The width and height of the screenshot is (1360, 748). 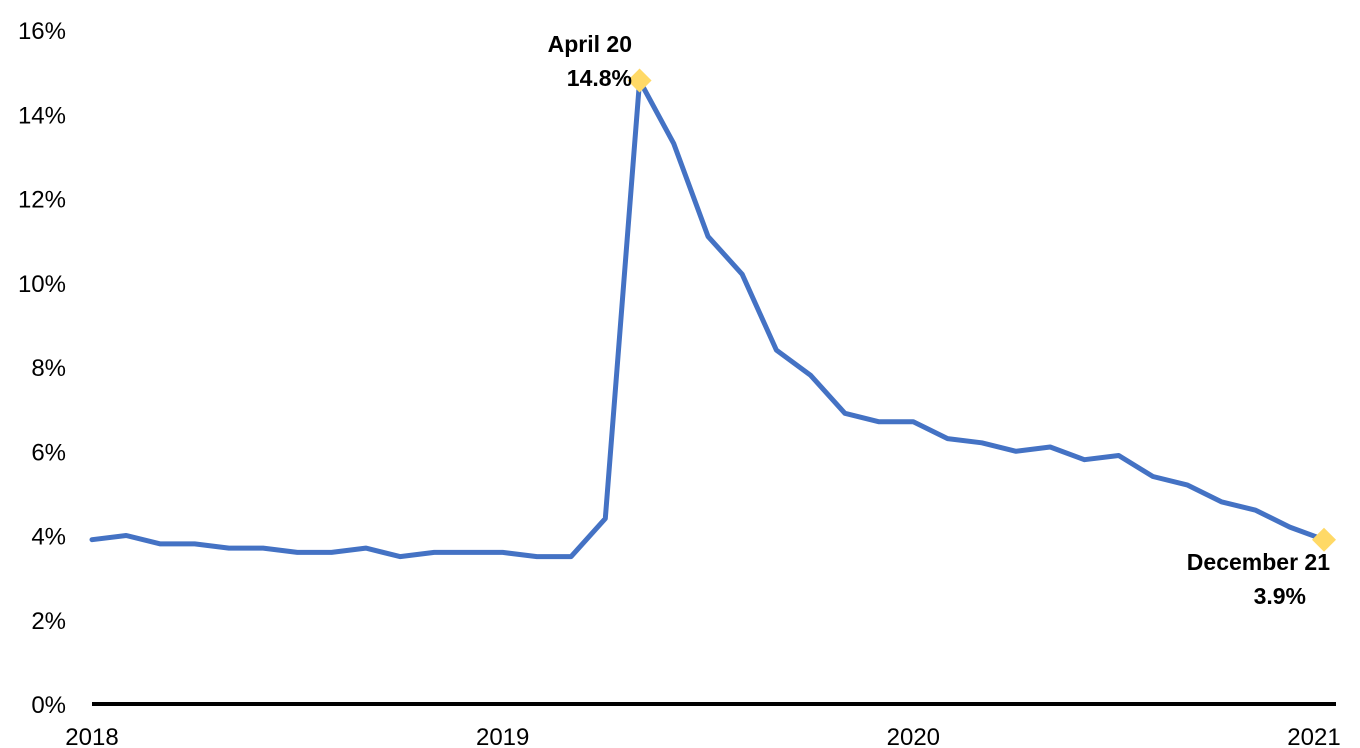 What do you see at coordinates (1313, 736) in the screenshot?
I see `x-tick-label: 2021` at bounding box center [1313, 736].